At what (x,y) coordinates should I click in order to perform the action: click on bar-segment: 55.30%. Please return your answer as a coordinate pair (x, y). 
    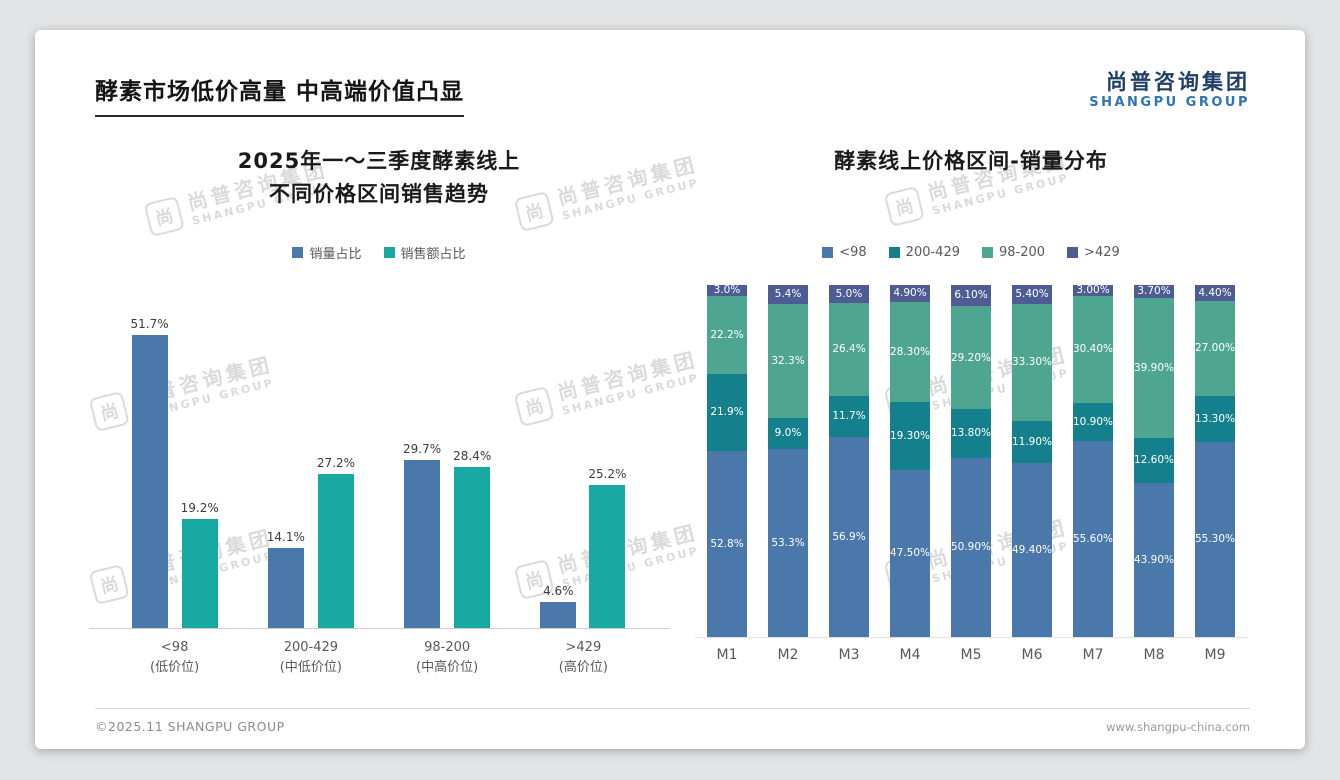
    Looking at the image, I should click on (1215, 539).